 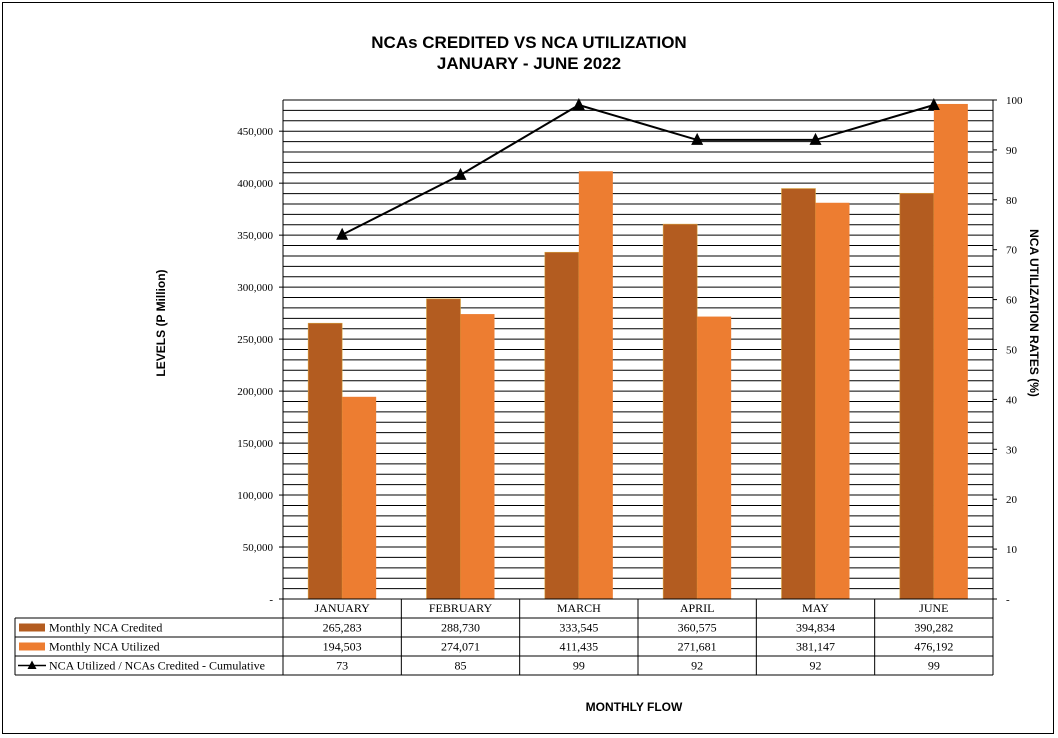 What do you see at coordinates (1012, 450) in the screenshot?
I see `y2-tick-label: 30` at bounding box center [1012, 450].